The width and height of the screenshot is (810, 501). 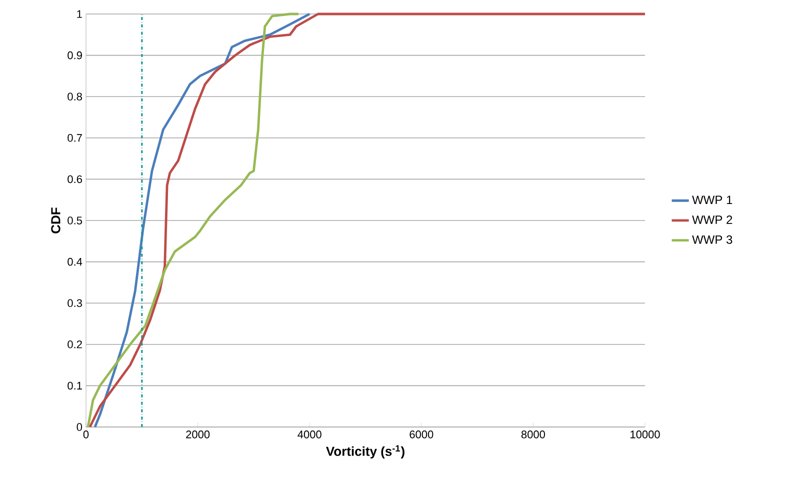 I want to click on legend-label: WWP 3, so click(x=712, y=239).